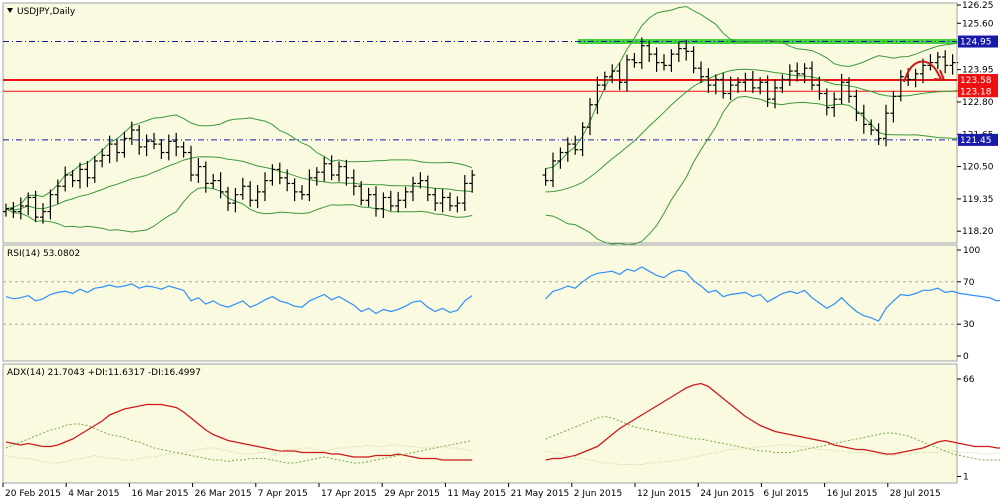 This screenshot has height=504, width=1000. Describe the element at coordinates (502, 439) in the screenshot. I see `plus-di-line` at that location.